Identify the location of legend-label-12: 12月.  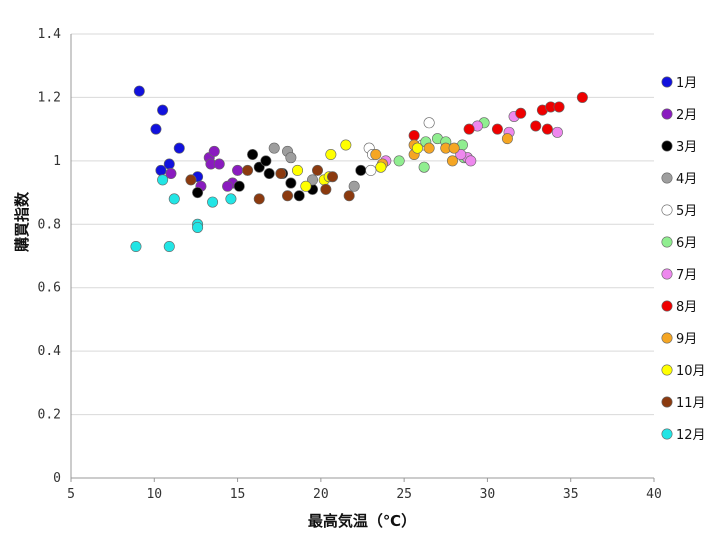
(691, 435).